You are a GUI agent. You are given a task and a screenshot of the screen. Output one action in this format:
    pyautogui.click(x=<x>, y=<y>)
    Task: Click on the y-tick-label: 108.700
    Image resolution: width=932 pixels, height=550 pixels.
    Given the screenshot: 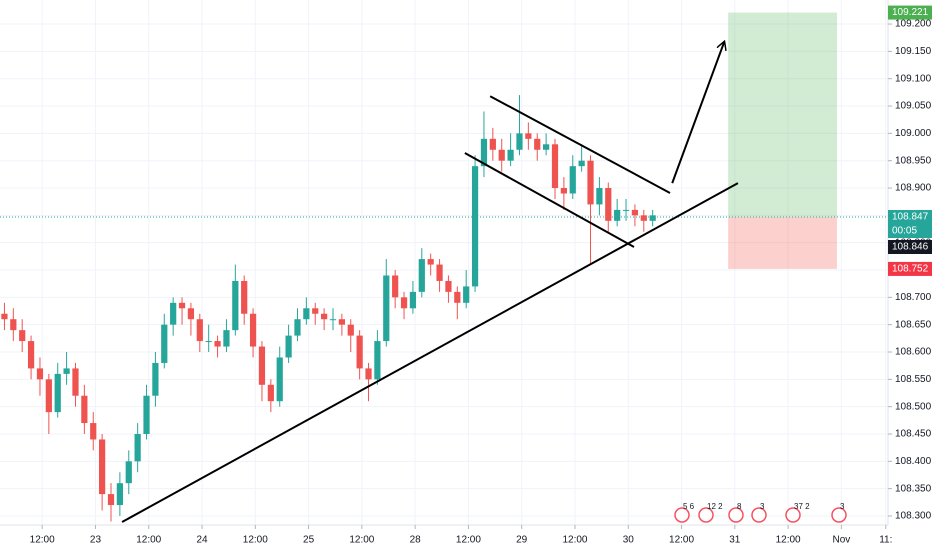 What is the action you would take?
    pyautogui.click(x=913, y=297)
    